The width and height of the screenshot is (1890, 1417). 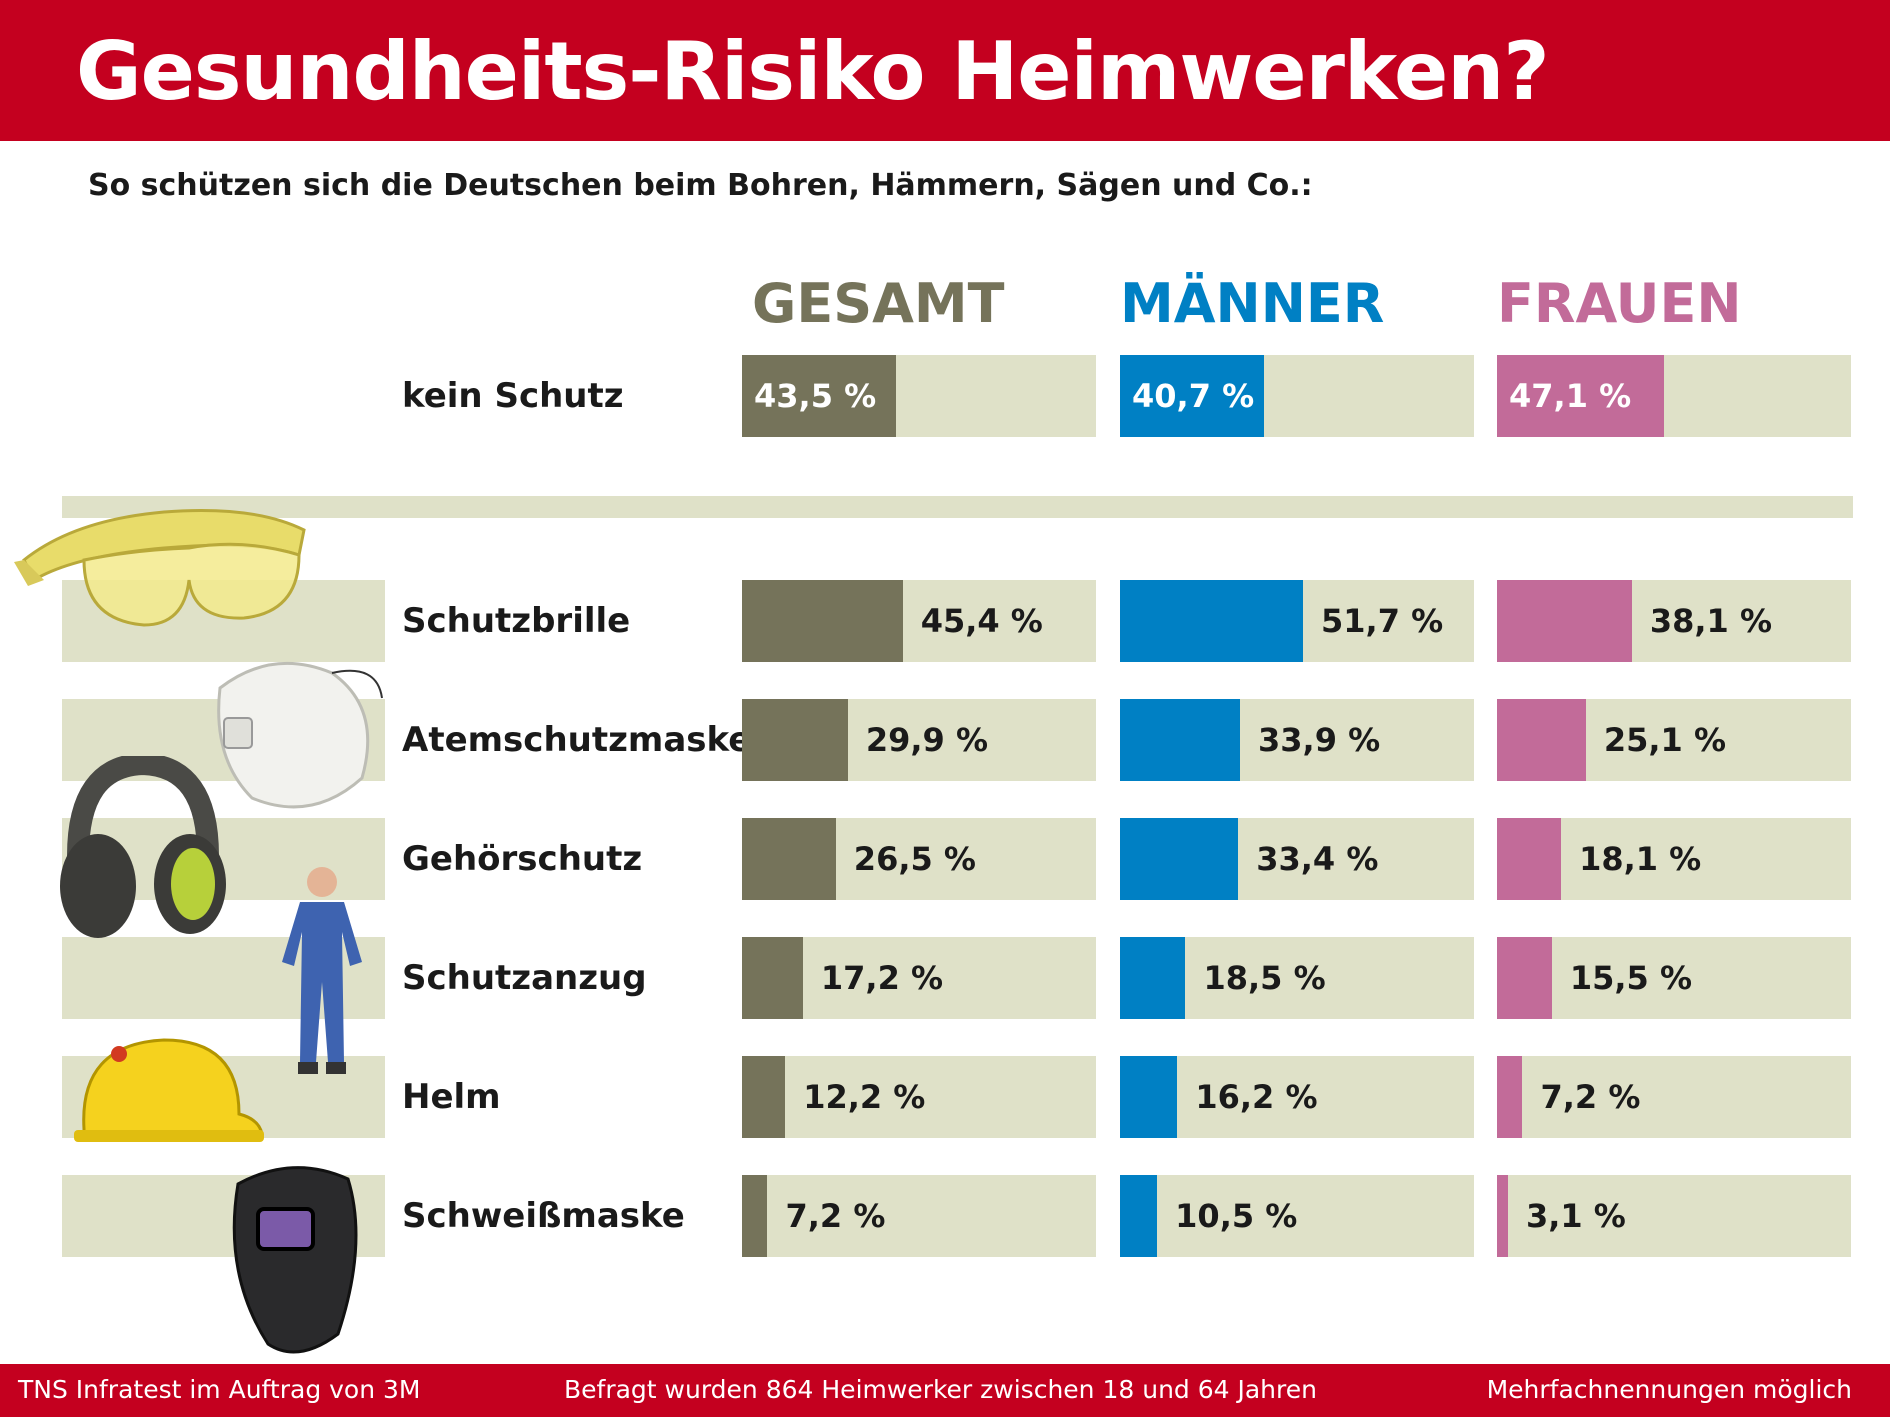 I want to click on category-label: Gehörschutz, so click(x=522, y=859).